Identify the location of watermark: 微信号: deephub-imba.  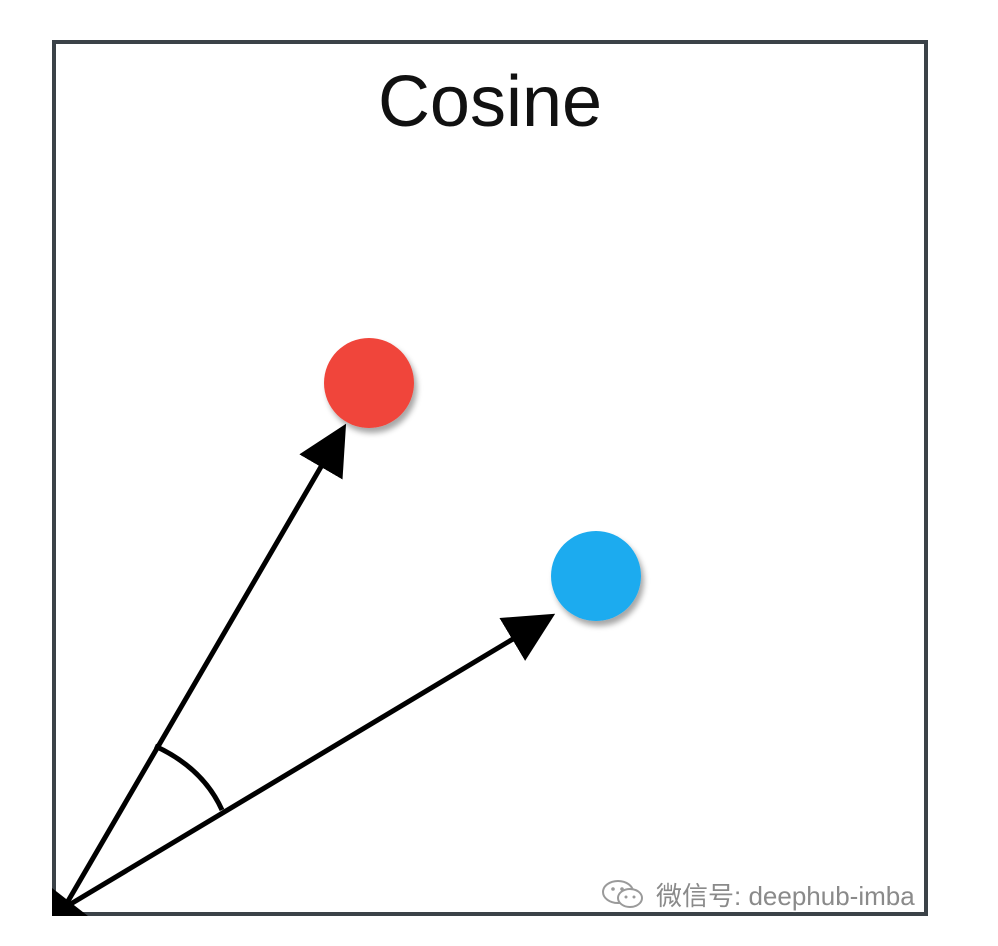
(757, 894).